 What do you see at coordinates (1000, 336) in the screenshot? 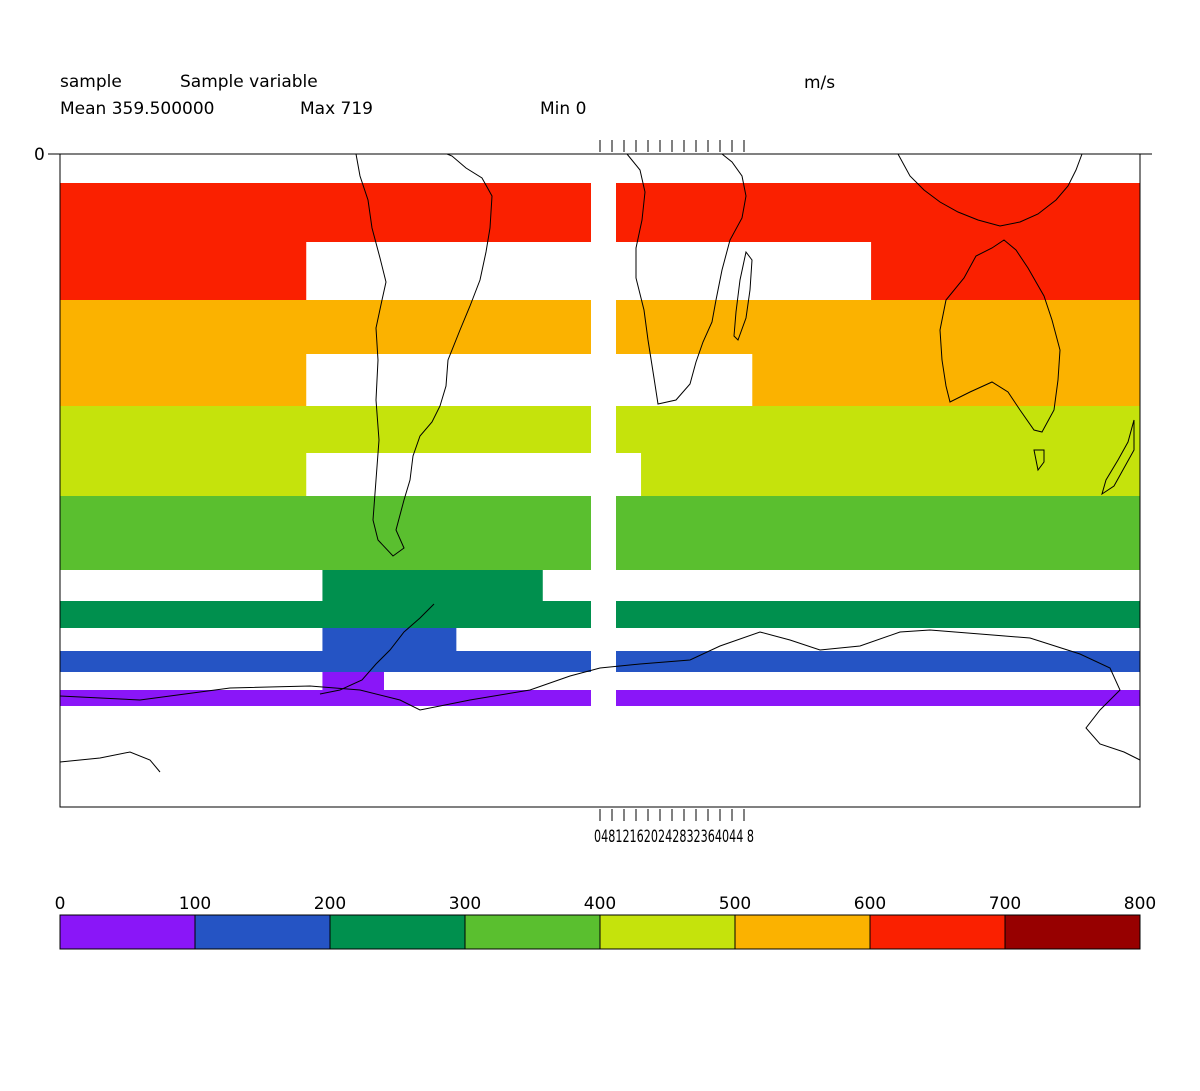
I see `coastline-australia` at bounding box center [1000, 336].